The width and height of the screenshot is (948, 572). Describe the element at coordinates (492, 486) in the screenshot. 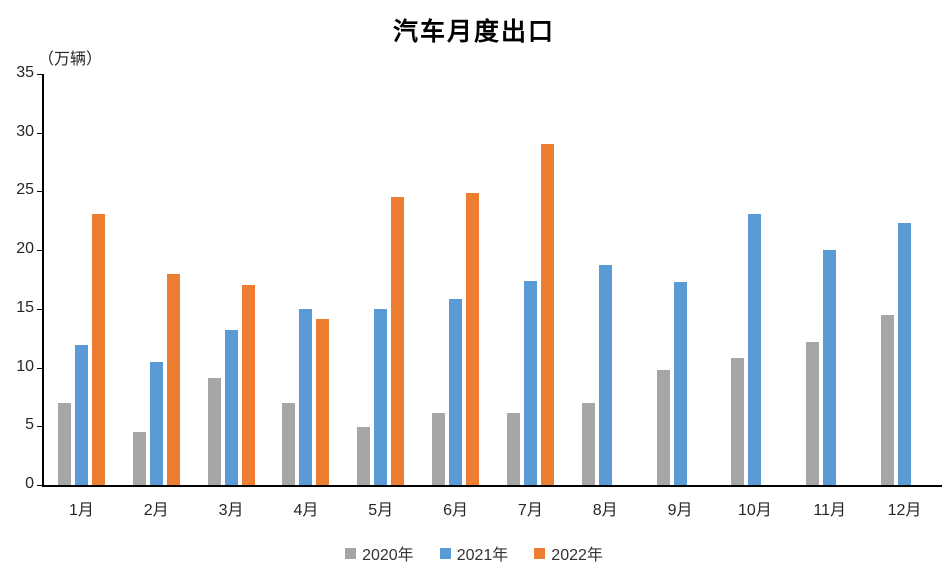

I see `x-axis` at that location.